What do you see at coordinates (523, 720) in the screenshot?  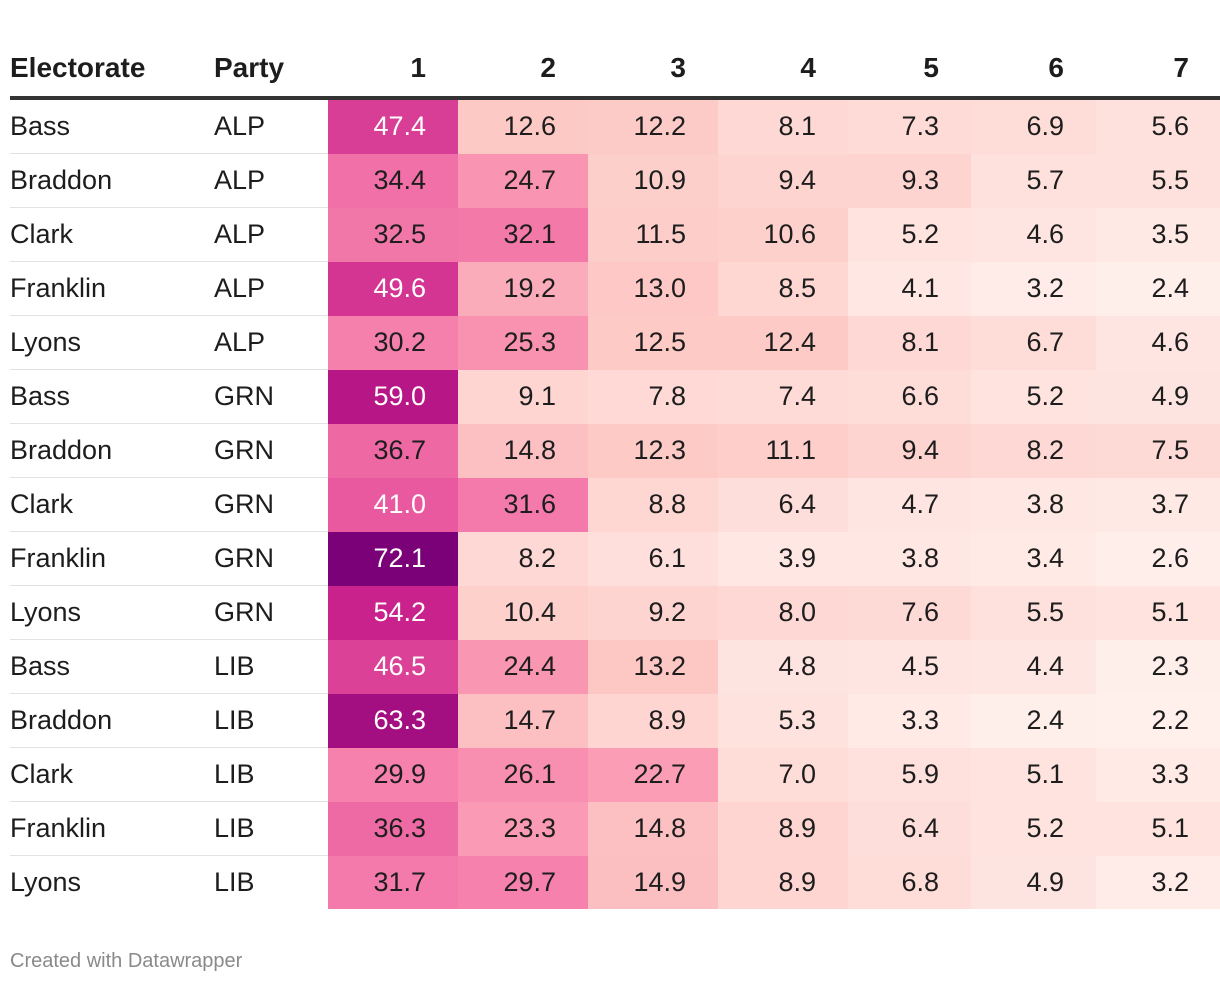 I see `heatmap-cell-pref-2: 14.7` at bounding box center [523, 720].